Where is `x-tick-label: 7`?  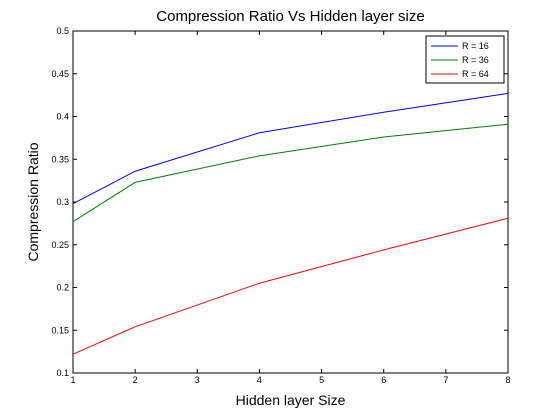
x-tick-label: 7 is located at coordinates (445, 380).